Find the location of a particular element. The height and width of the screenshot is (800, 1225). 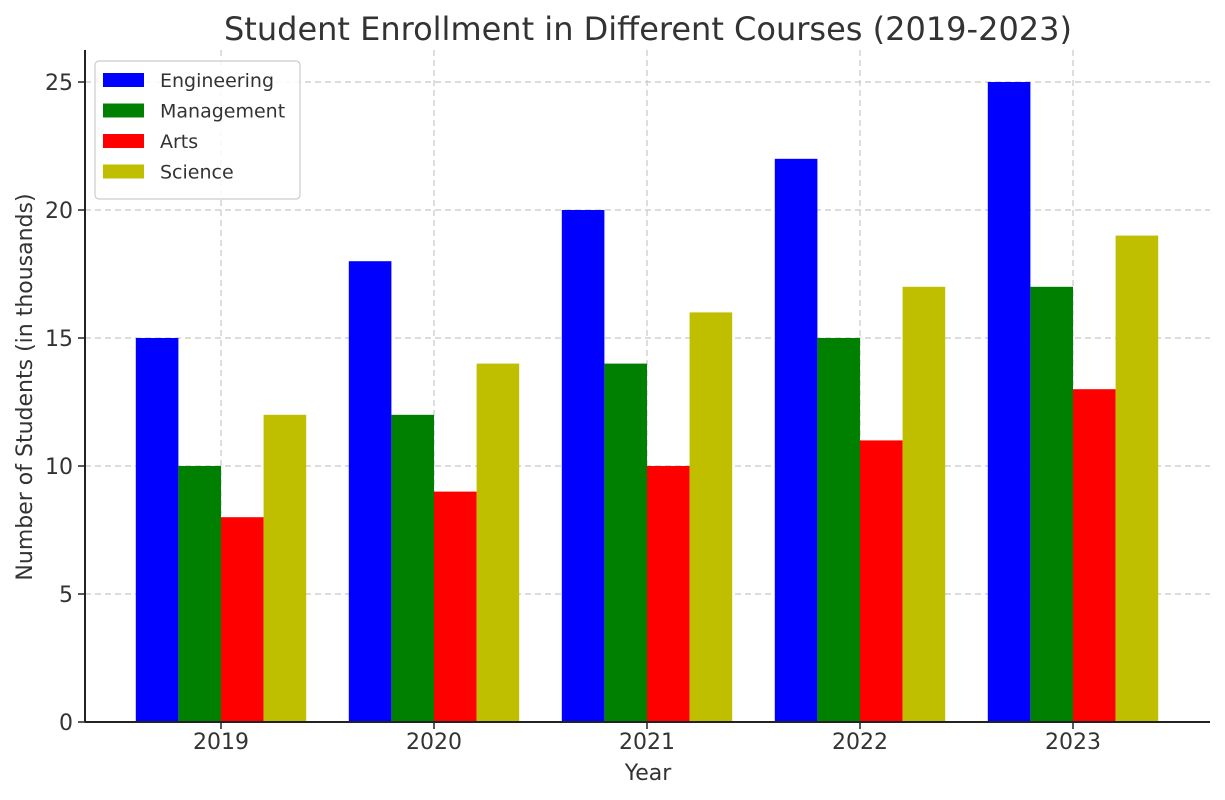

bar-management-2022 is located at coordinates (838, 530).